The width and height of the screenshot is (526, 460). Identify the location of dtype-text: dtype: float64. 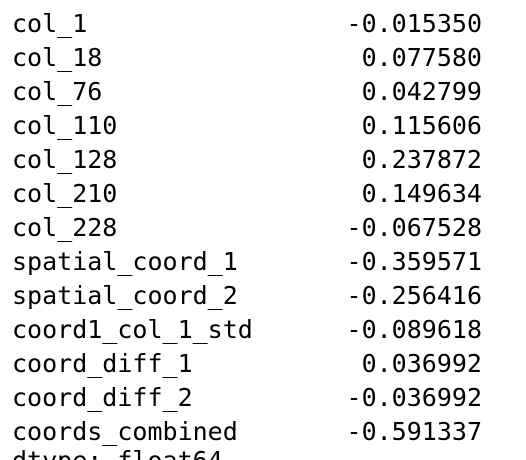
(117, 452).